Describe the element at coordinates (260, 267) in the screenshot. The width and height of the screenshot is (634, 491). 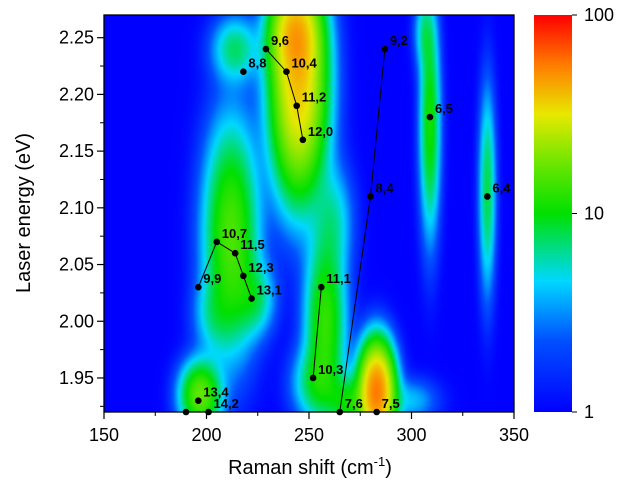
I see `point-label-12-3: 12,3` at that location.